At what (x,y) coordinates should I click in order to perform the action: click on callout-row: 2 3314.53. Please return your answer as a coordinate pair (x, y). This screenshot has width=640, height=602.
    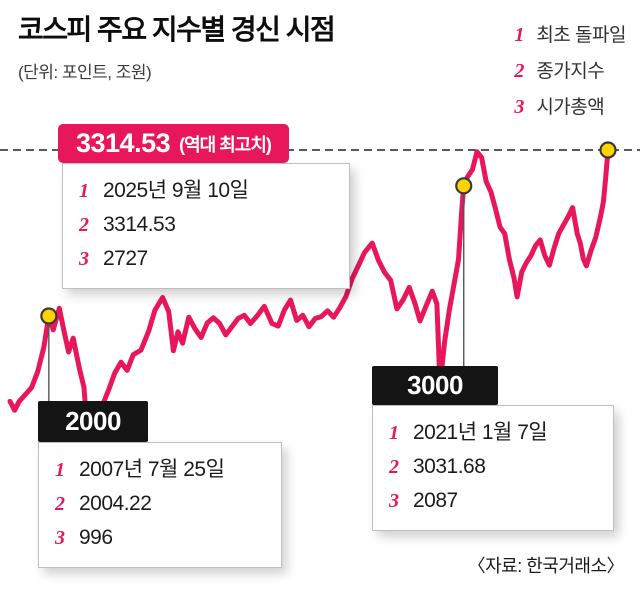
    Looking at the image, I should click on (207, 225).